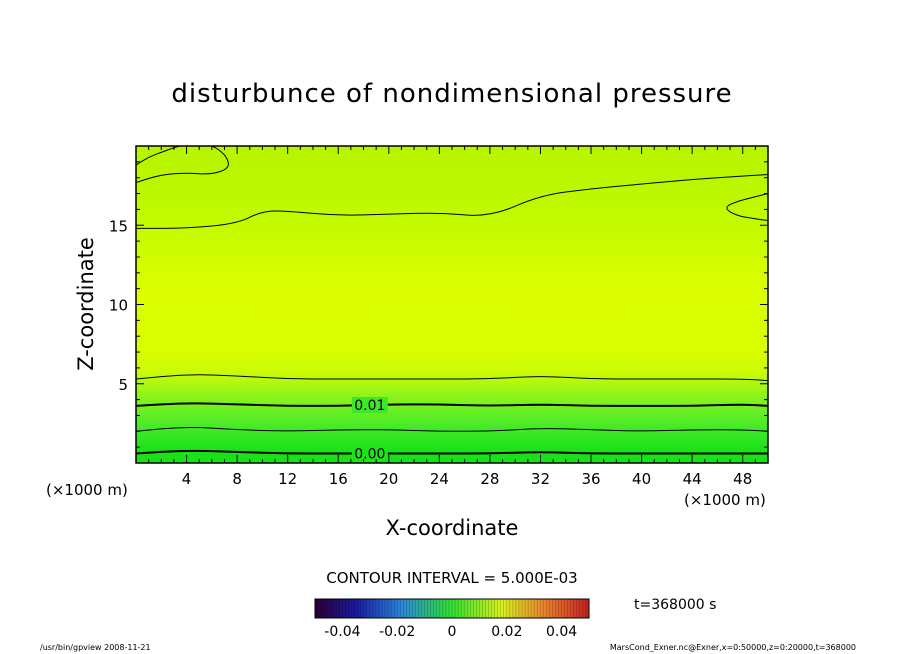 The image size is (904, 654). What do you see at coordinates (540, 479) in the screenshot?
I see `x-tick-label-32: 32` at bounding box center [540, 479].